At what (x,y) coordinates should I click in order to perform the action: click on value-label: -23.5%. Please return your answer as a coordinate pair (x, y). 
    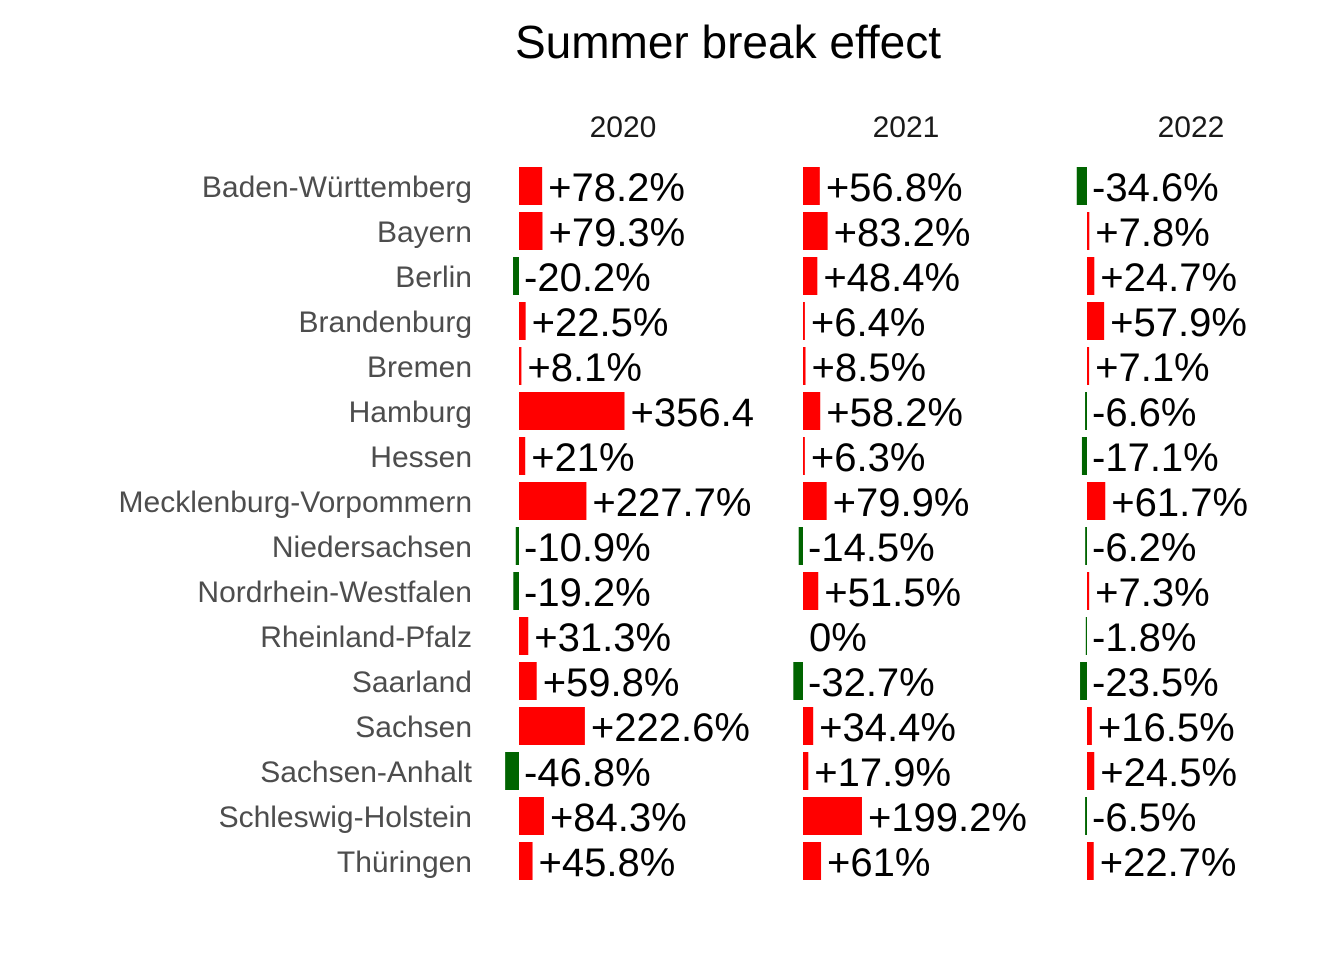
    Looking at the image, I should click on (1155, 683).